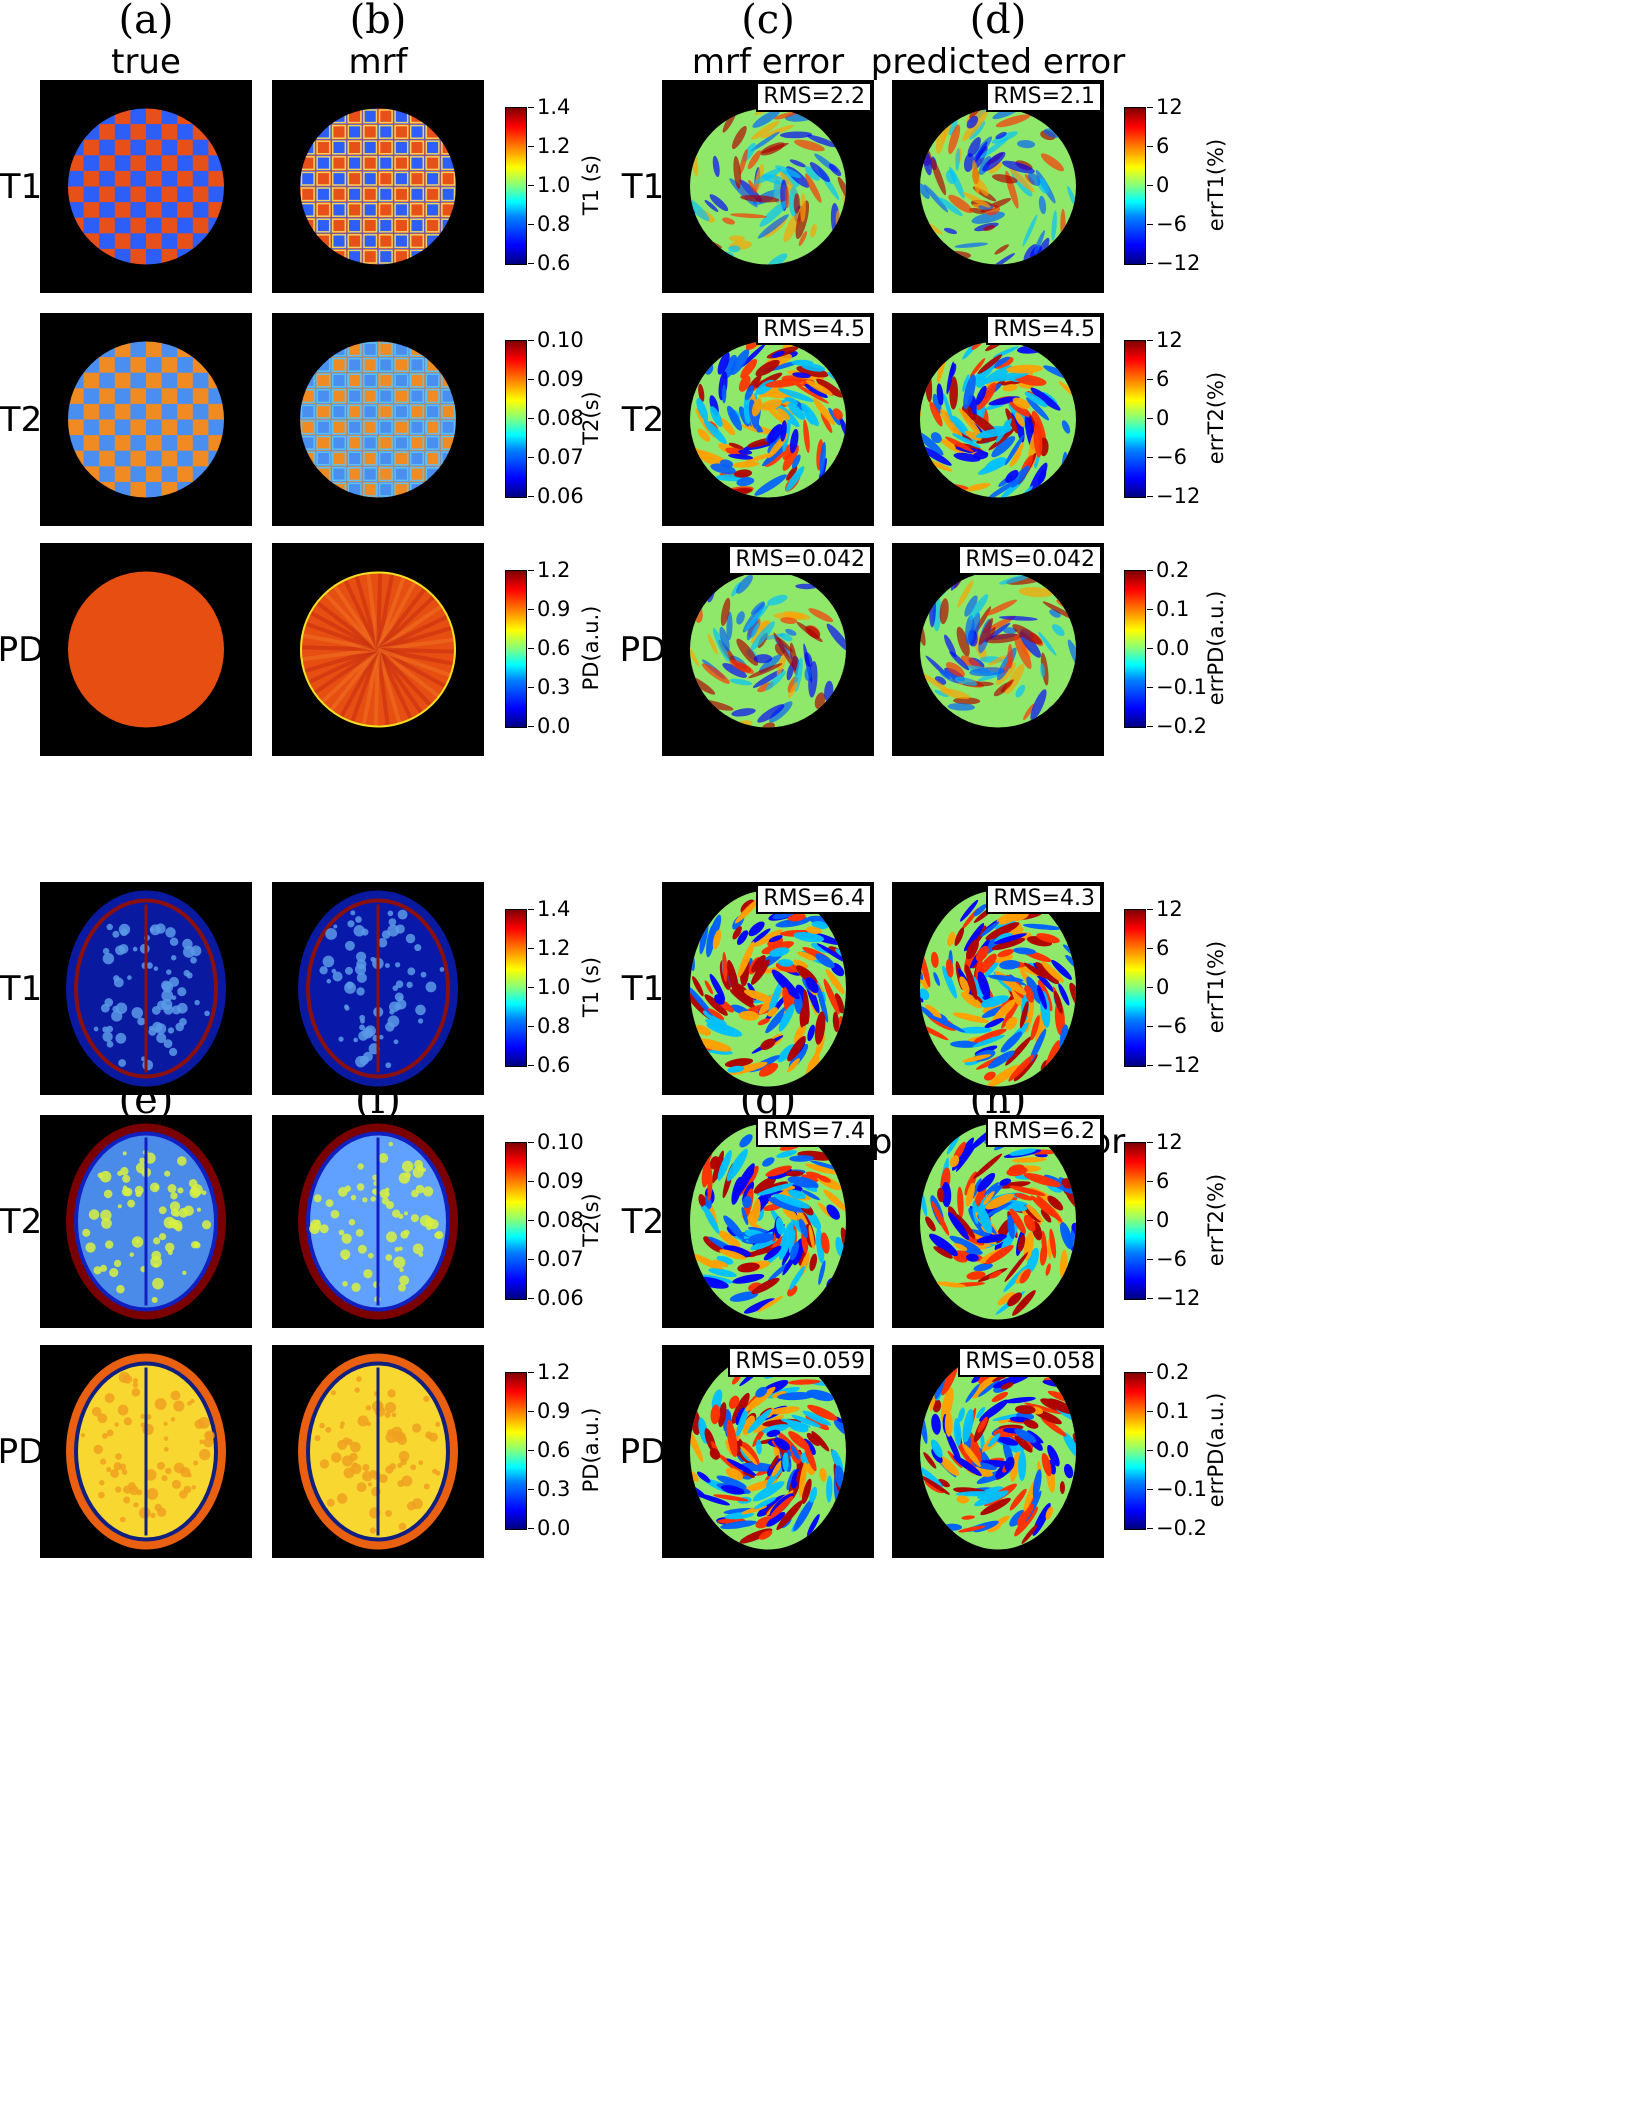 The height and width of the screenshot is (2118, 1645). Describe the element at coordinates (549, 107) in the screenshot. I see `colorbar-tick: 1.4` at that location.